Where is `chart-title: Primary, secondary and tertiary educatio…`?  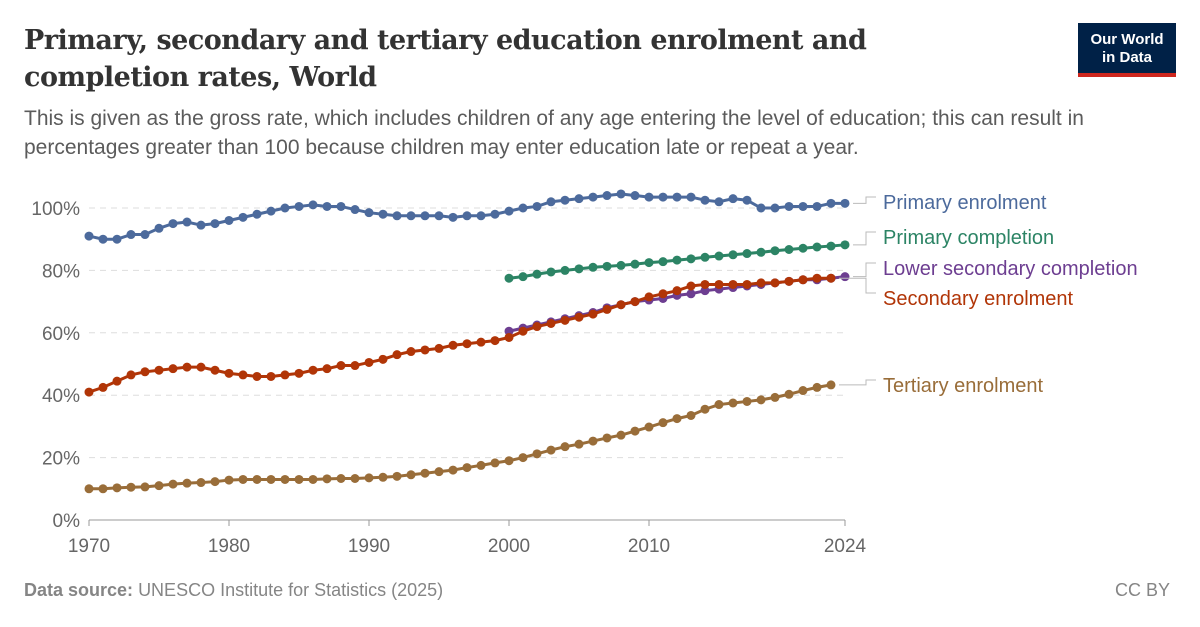
chart-title: Primary, secondary and tertiary educatio… is located at coordinates (445, 59).